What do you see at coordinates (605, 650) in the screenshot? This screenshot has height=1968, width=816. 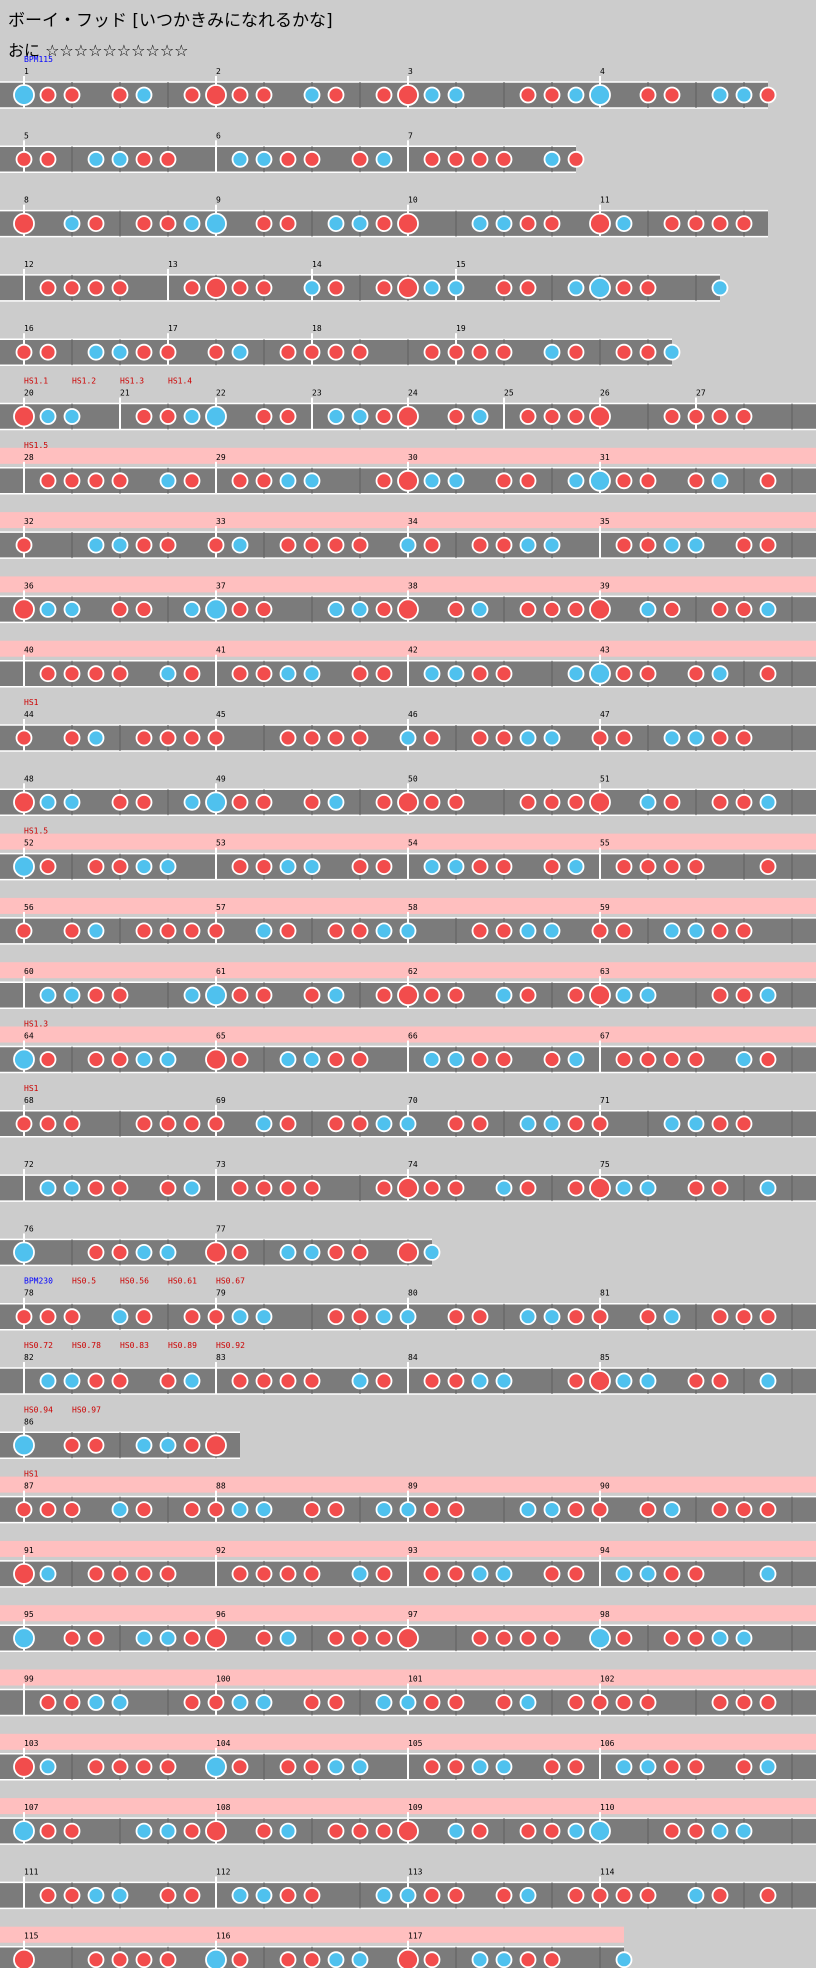 I see `measure-number: 43` at bounding box center [605, 650].